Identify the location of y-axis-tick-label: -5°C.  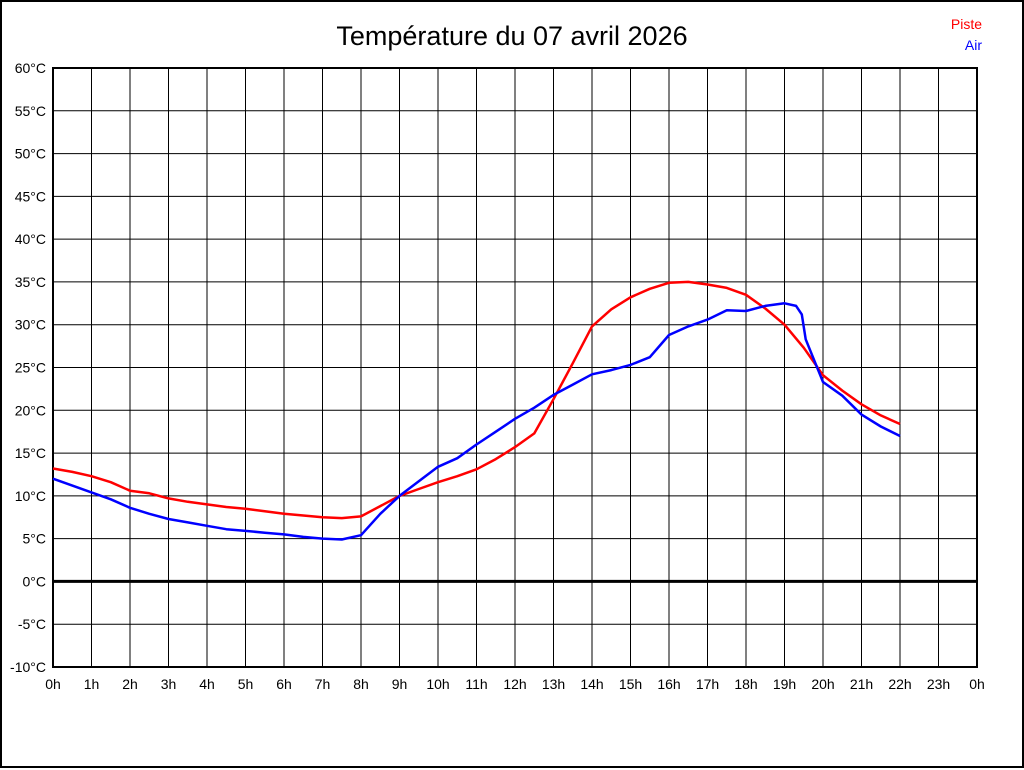
(32, 624).